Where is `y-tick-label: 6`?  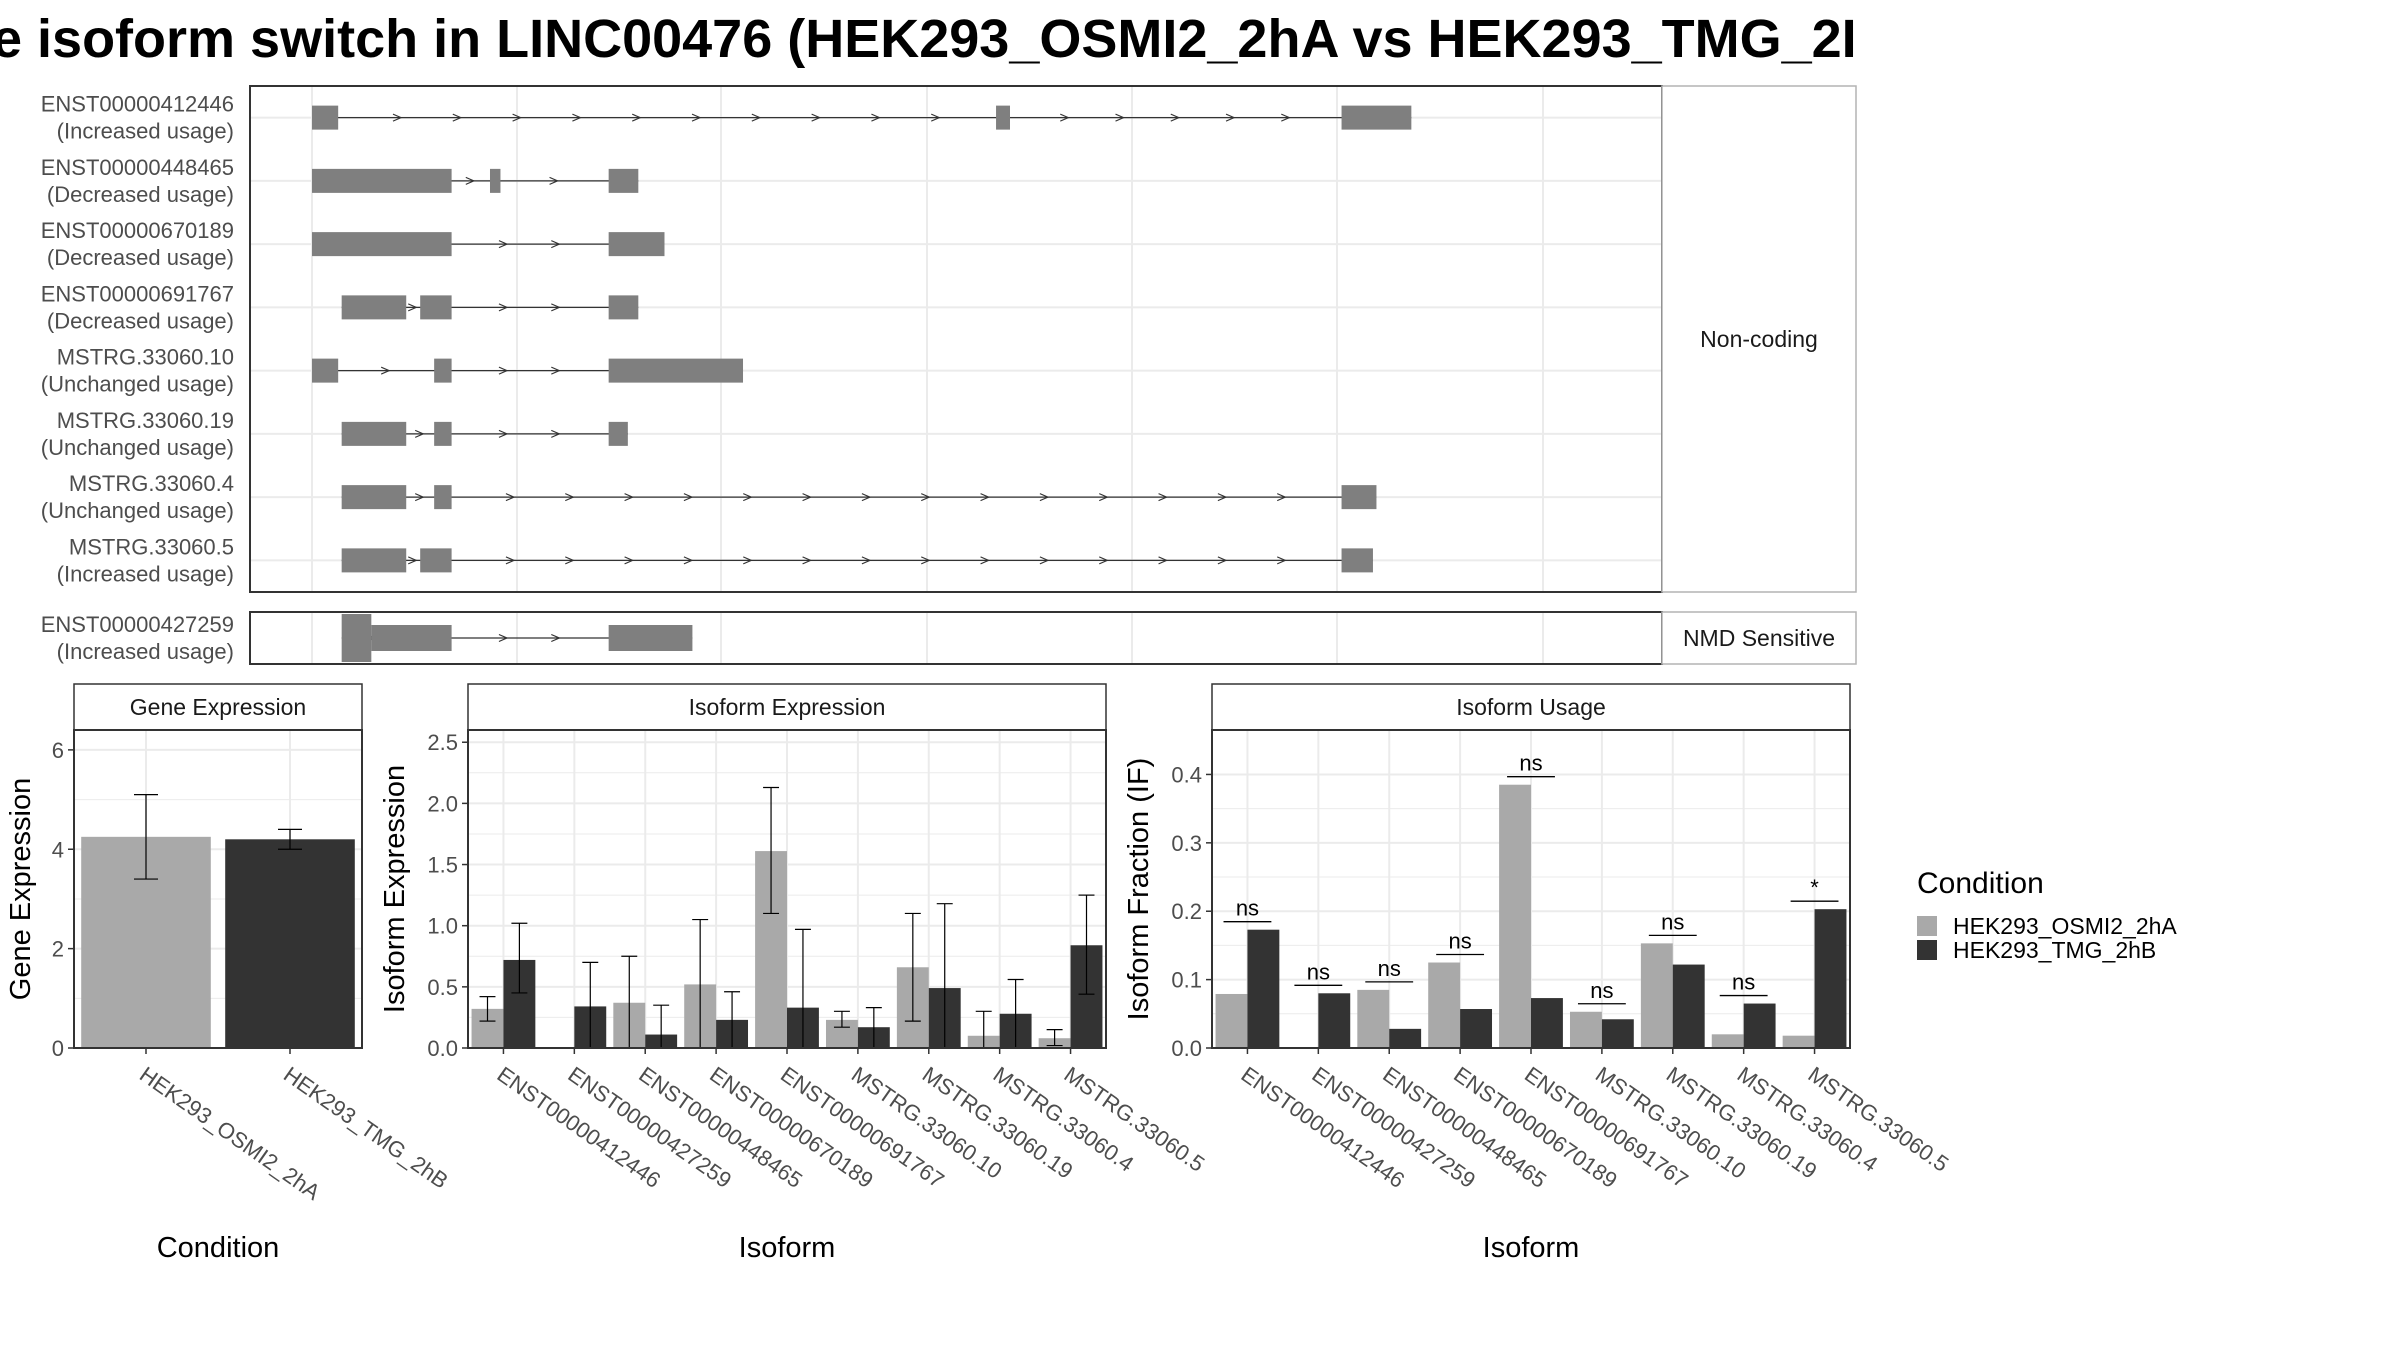
y-tick-label: 6 is located at coordinates (58, 750).